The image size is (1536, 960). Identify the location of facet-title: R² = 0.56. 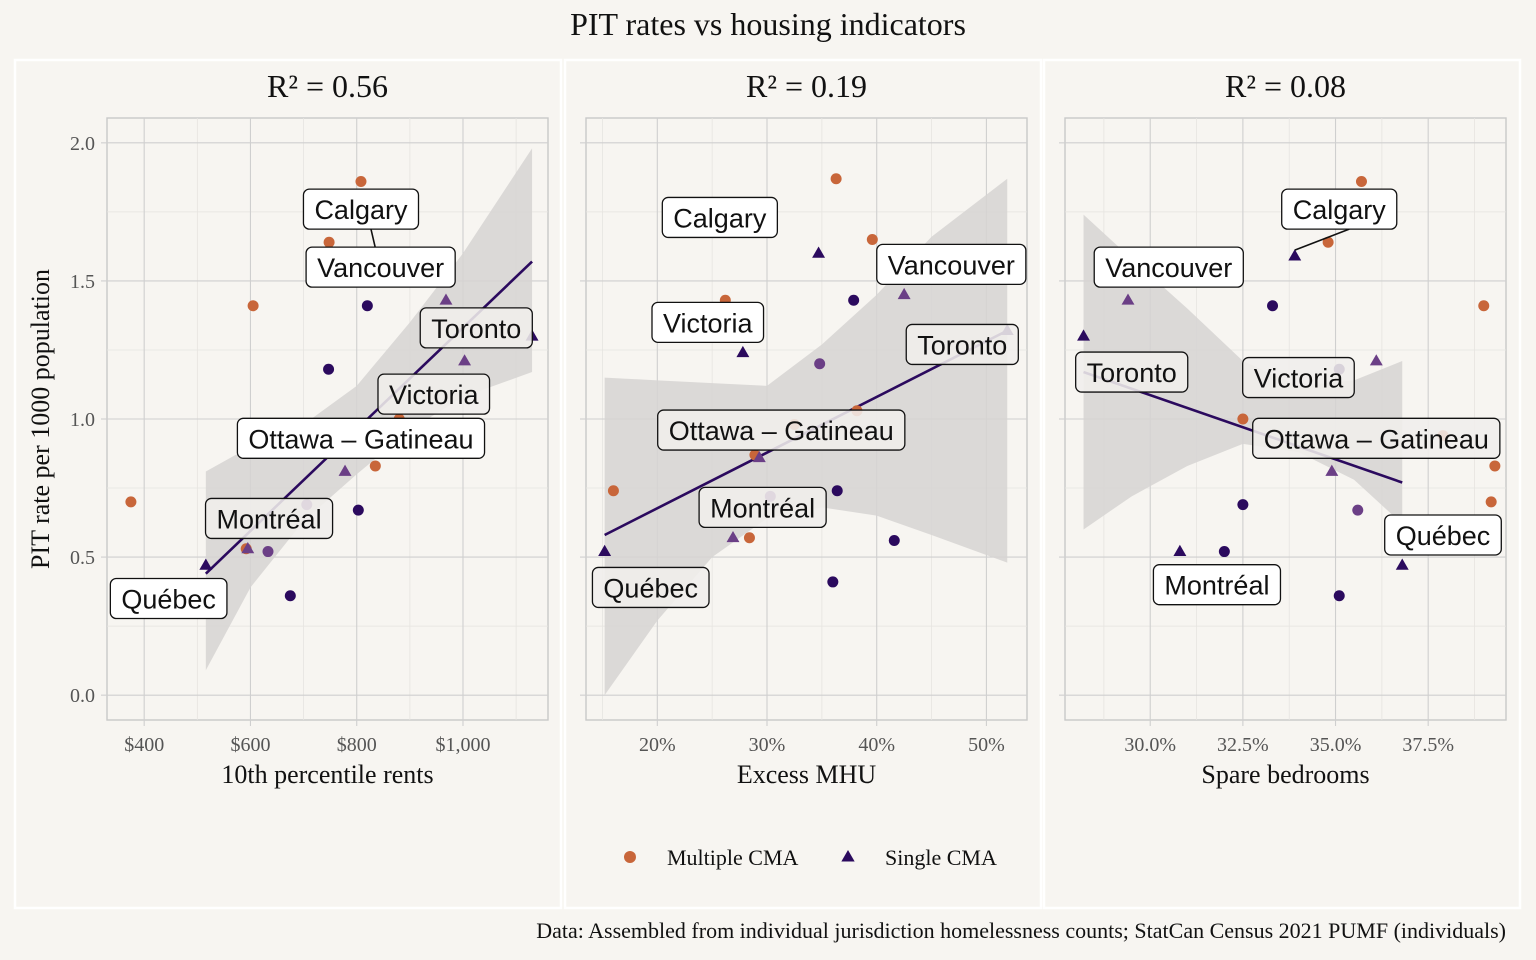
(327, 86).